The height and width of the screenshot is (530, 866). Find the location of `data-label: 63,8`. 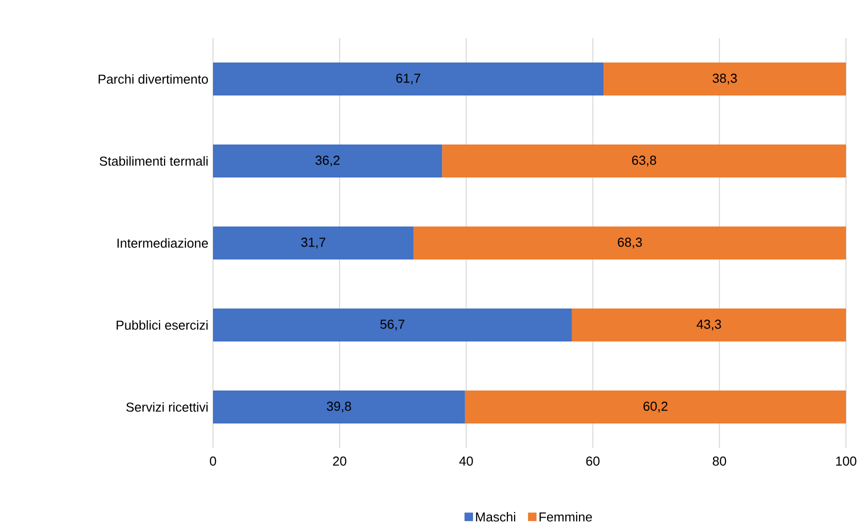

data-label: 63,8 is located at coordinates (644, 161).